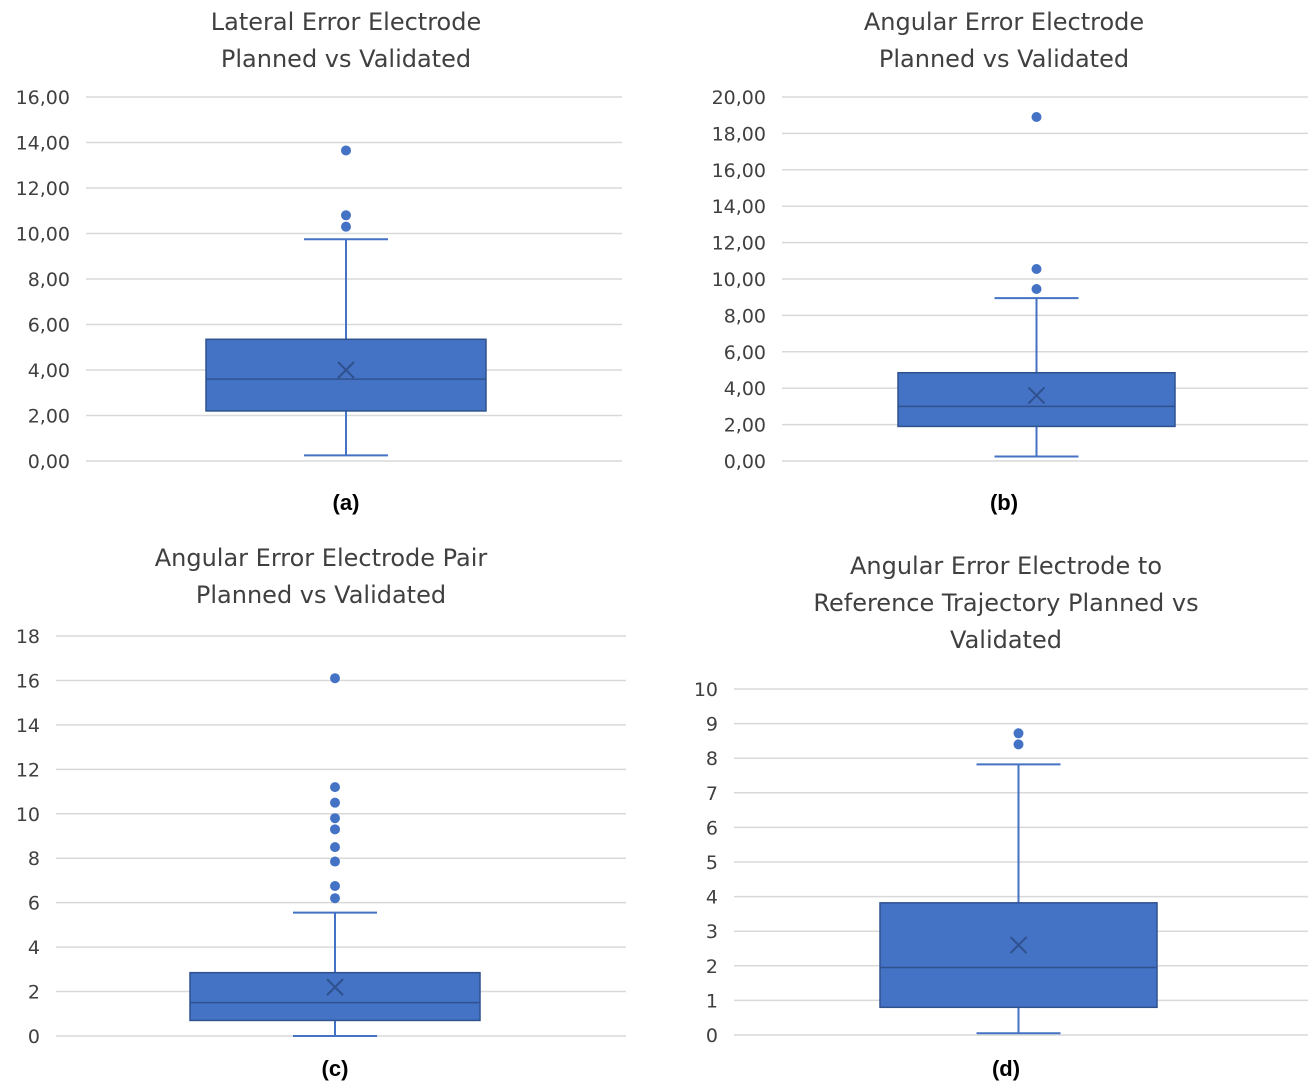 The width and height of the screenshot is (1312, 1091). Describe the element at coordinates (712, 1001) in the screenshot. I see `y-tick-label: 1` at that location.